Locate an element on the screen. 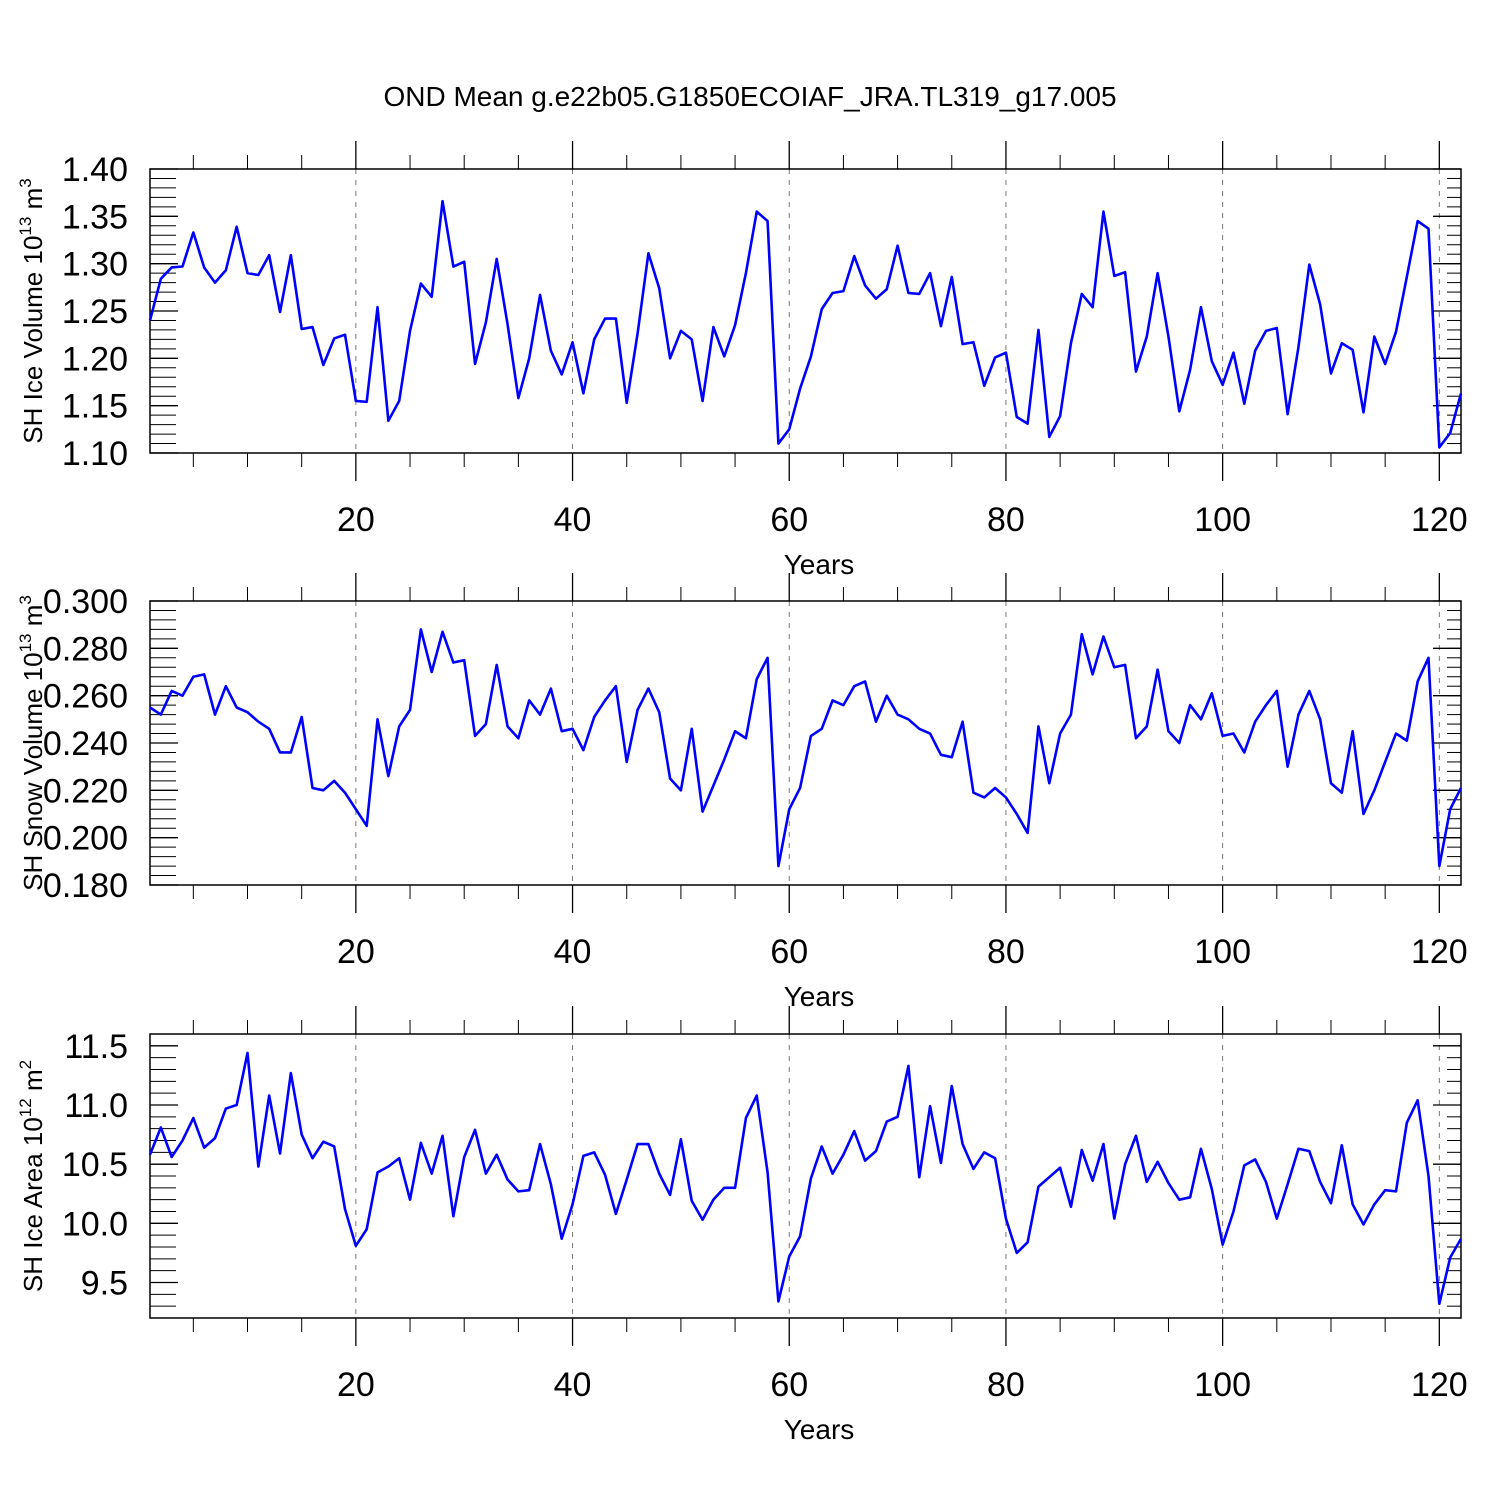 The height and width of the screenshot is (1500, 1500). y-axis-label-exp: 12 is located at coordinates (25, 1107).